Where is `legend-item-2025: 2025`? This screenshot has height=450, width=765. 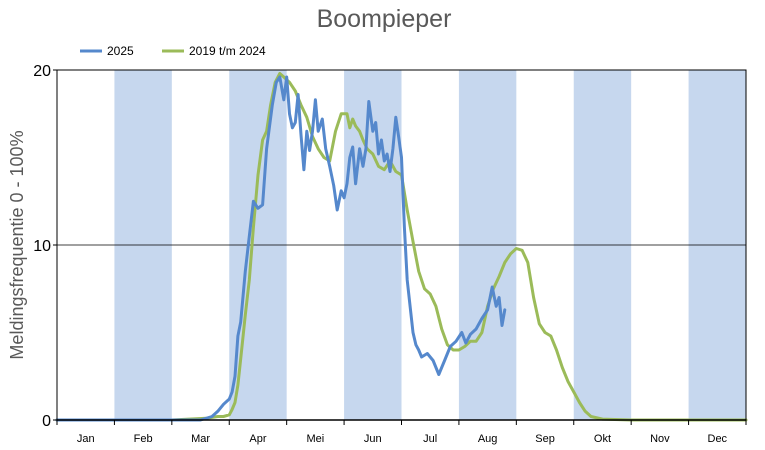 legend-item-2025: 2025 is located at coordinates (107, 51).